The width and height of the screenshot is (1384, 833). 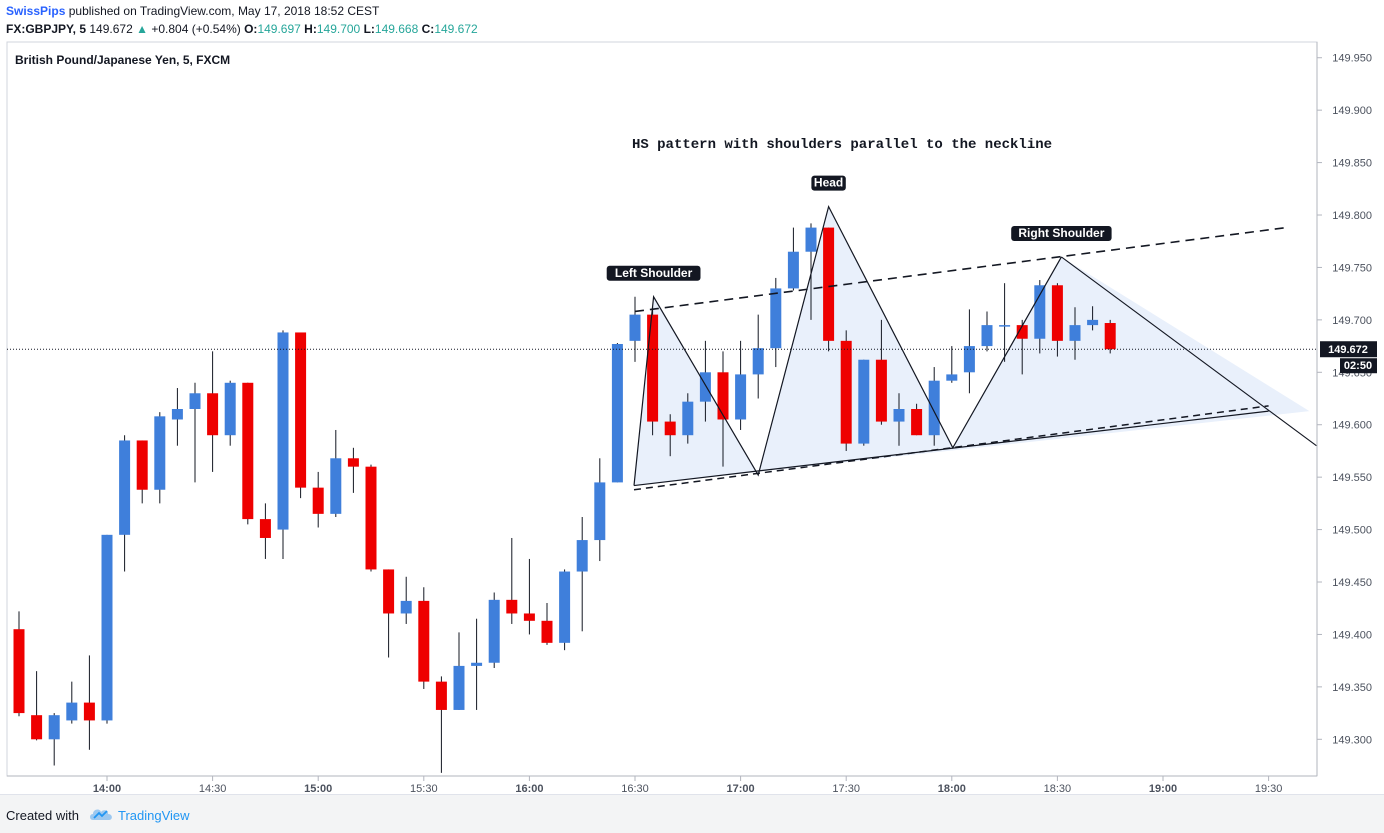 I want to click on tradingview-brand: TradingView, so click(x=154, y=815).